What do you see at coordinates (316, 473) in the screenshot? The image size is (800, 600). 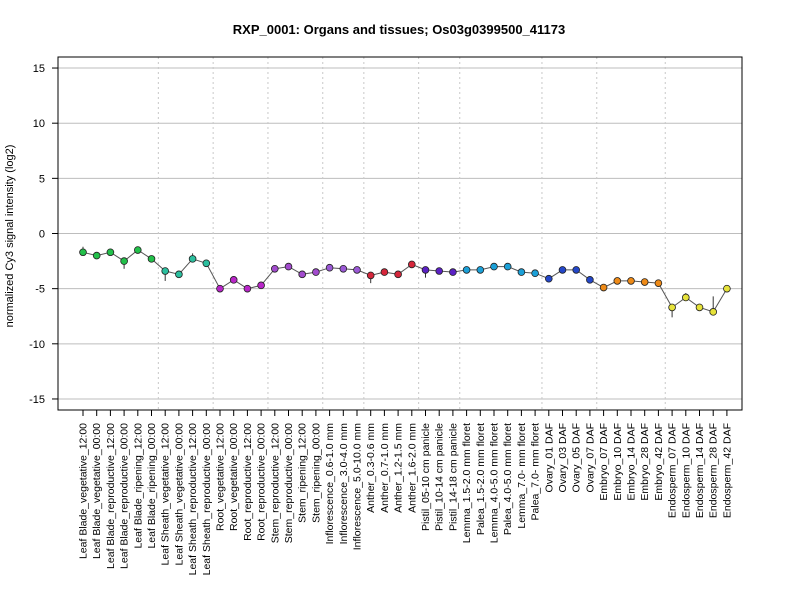 I see `x-tick-label: Stem_ripening_00:00` at bounding box center [316, 473].